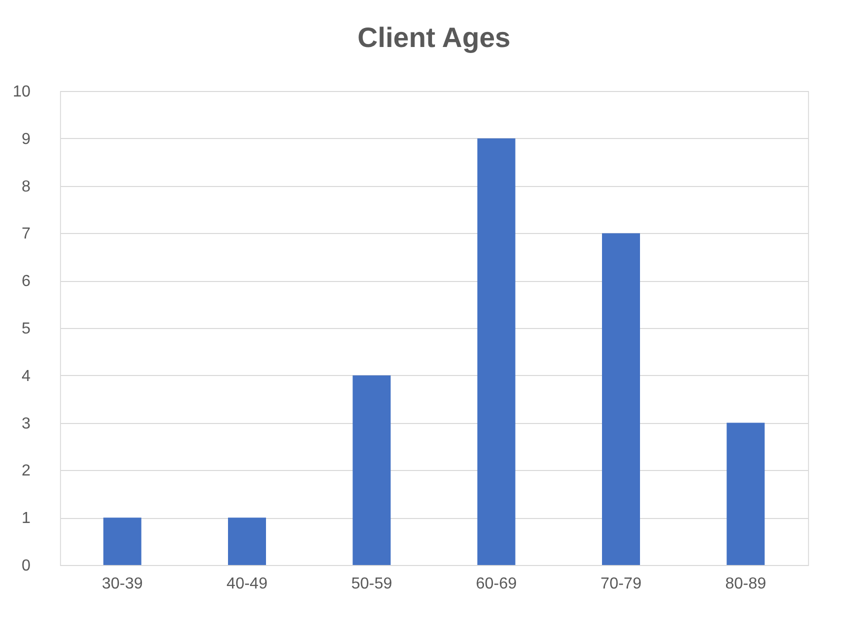 The height and width of the screenshot is (637, 849). Describe the element at coordinates (122, 584) in the screenshot. I see `x-tick-label: 30-39` at that location.